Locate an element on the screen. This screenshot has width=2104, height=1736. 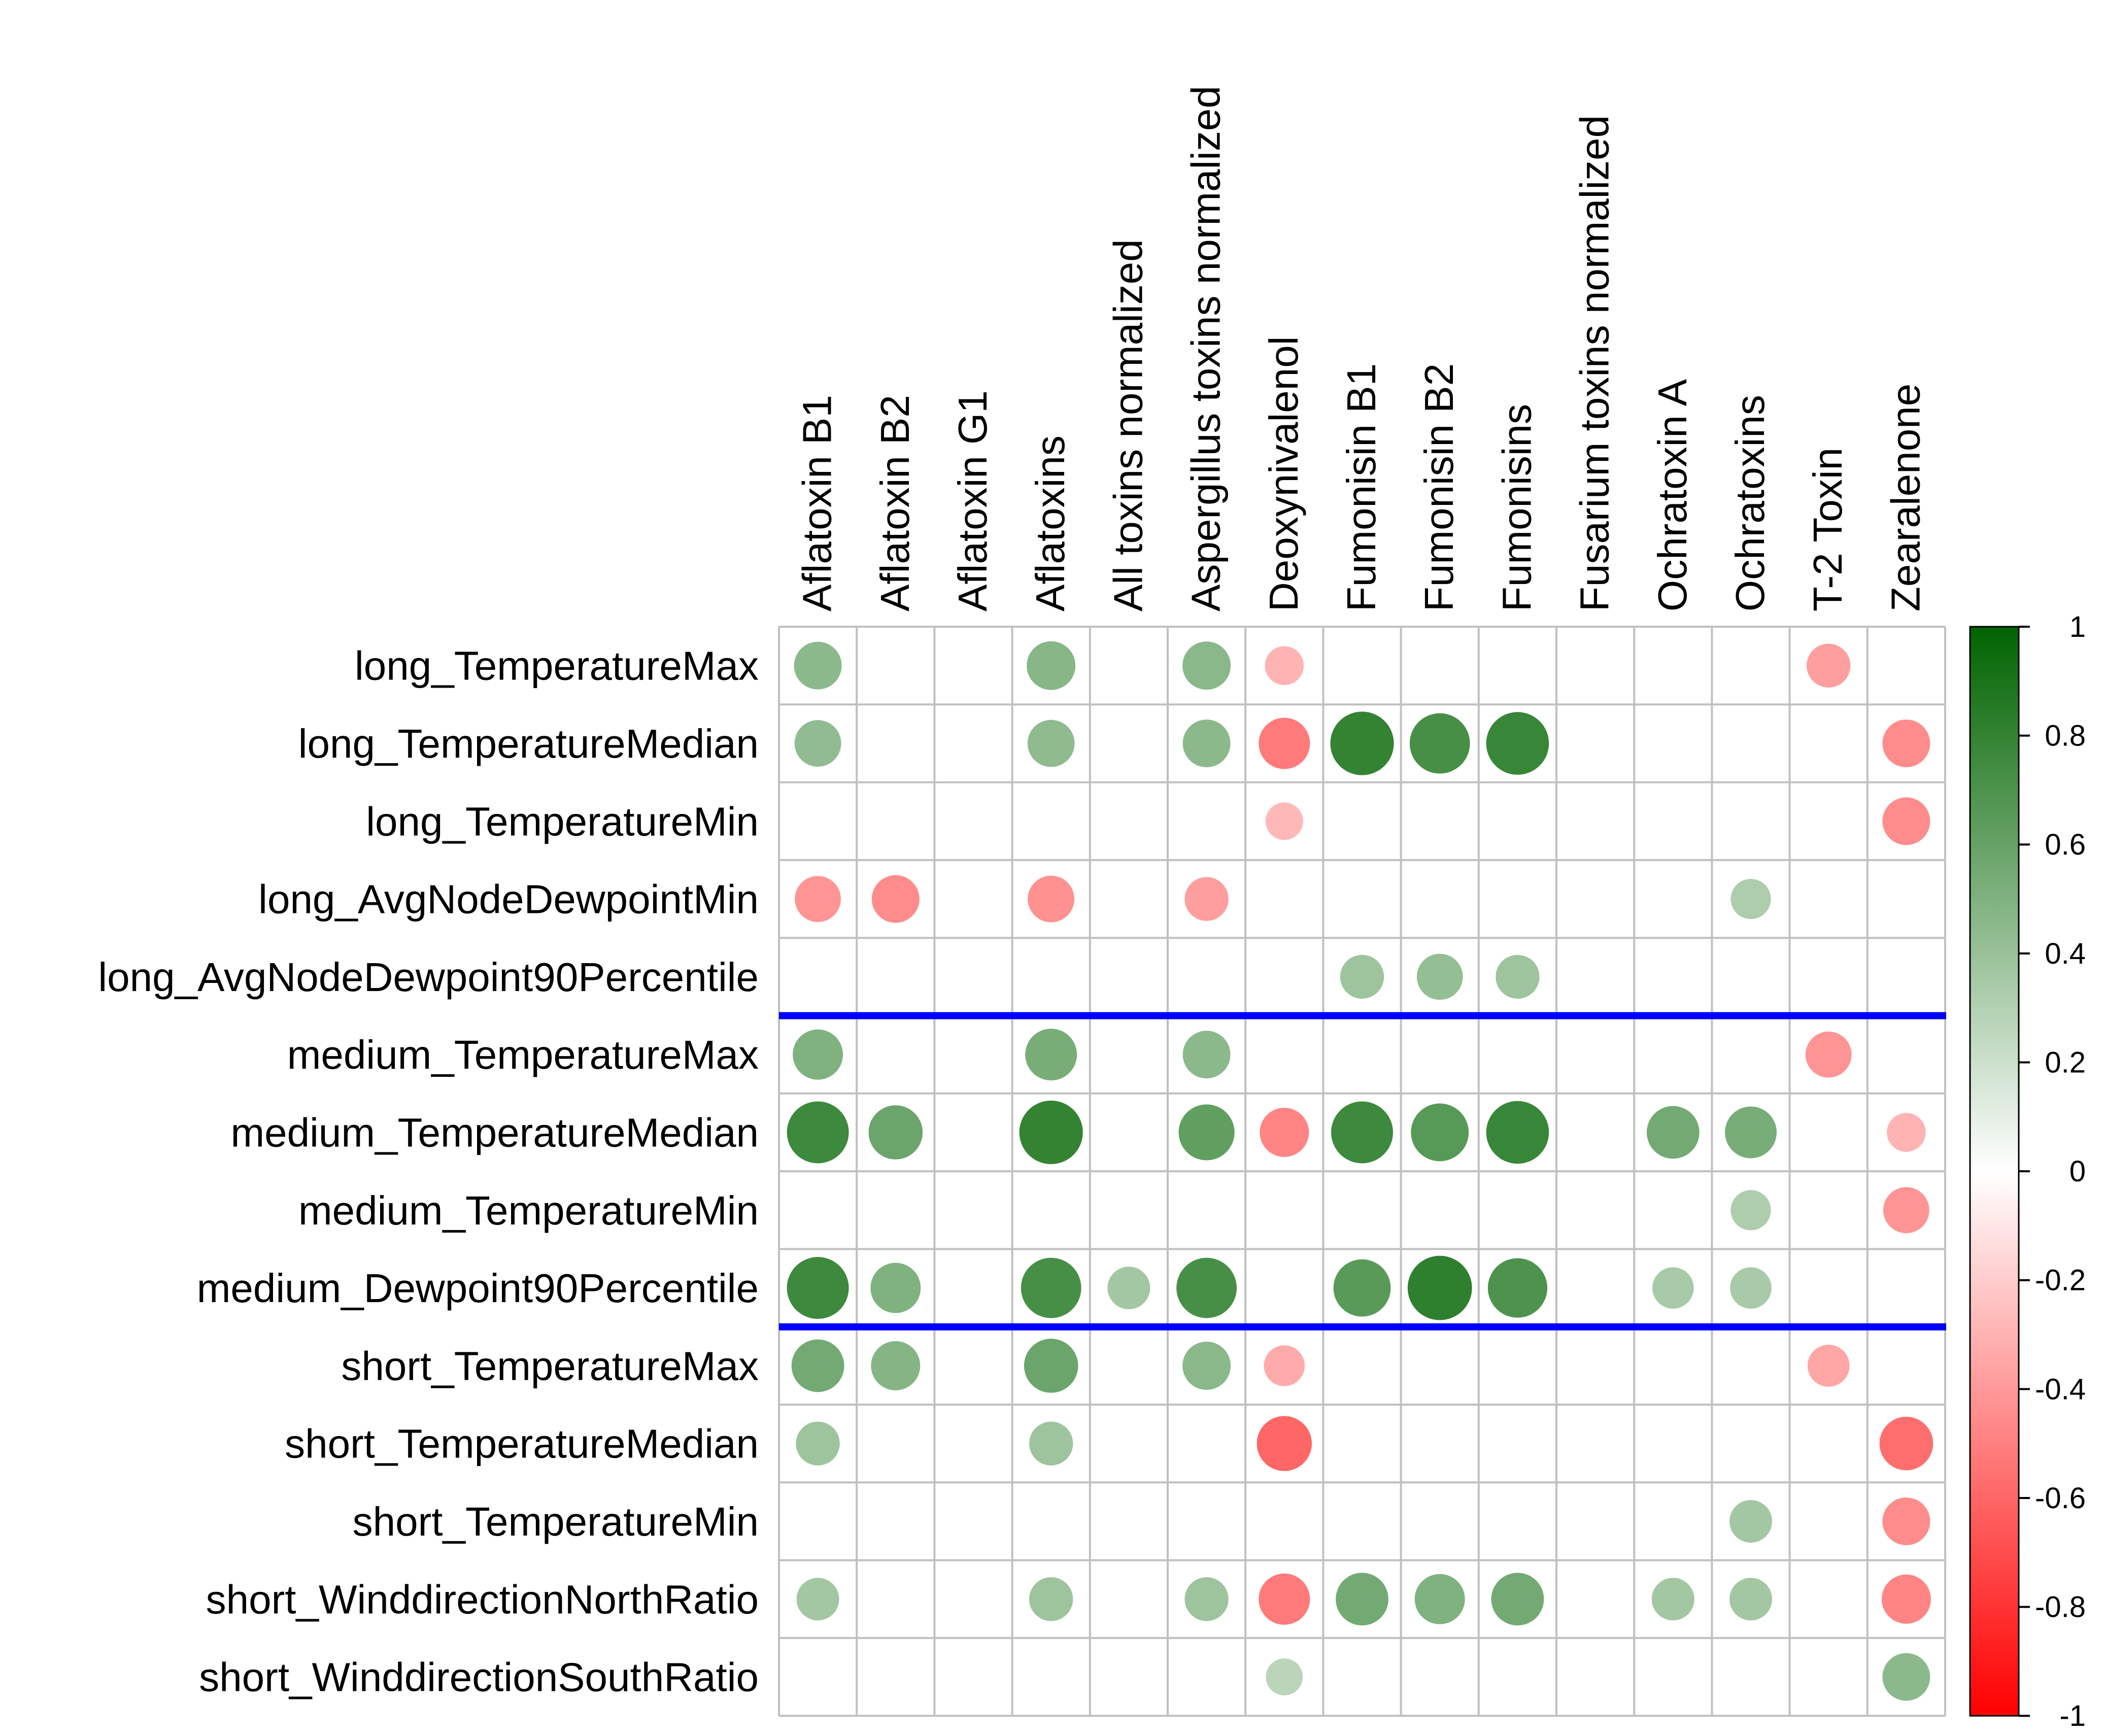
colorbar-tick-label: 0.6 is located at coordinates (2065, 844).